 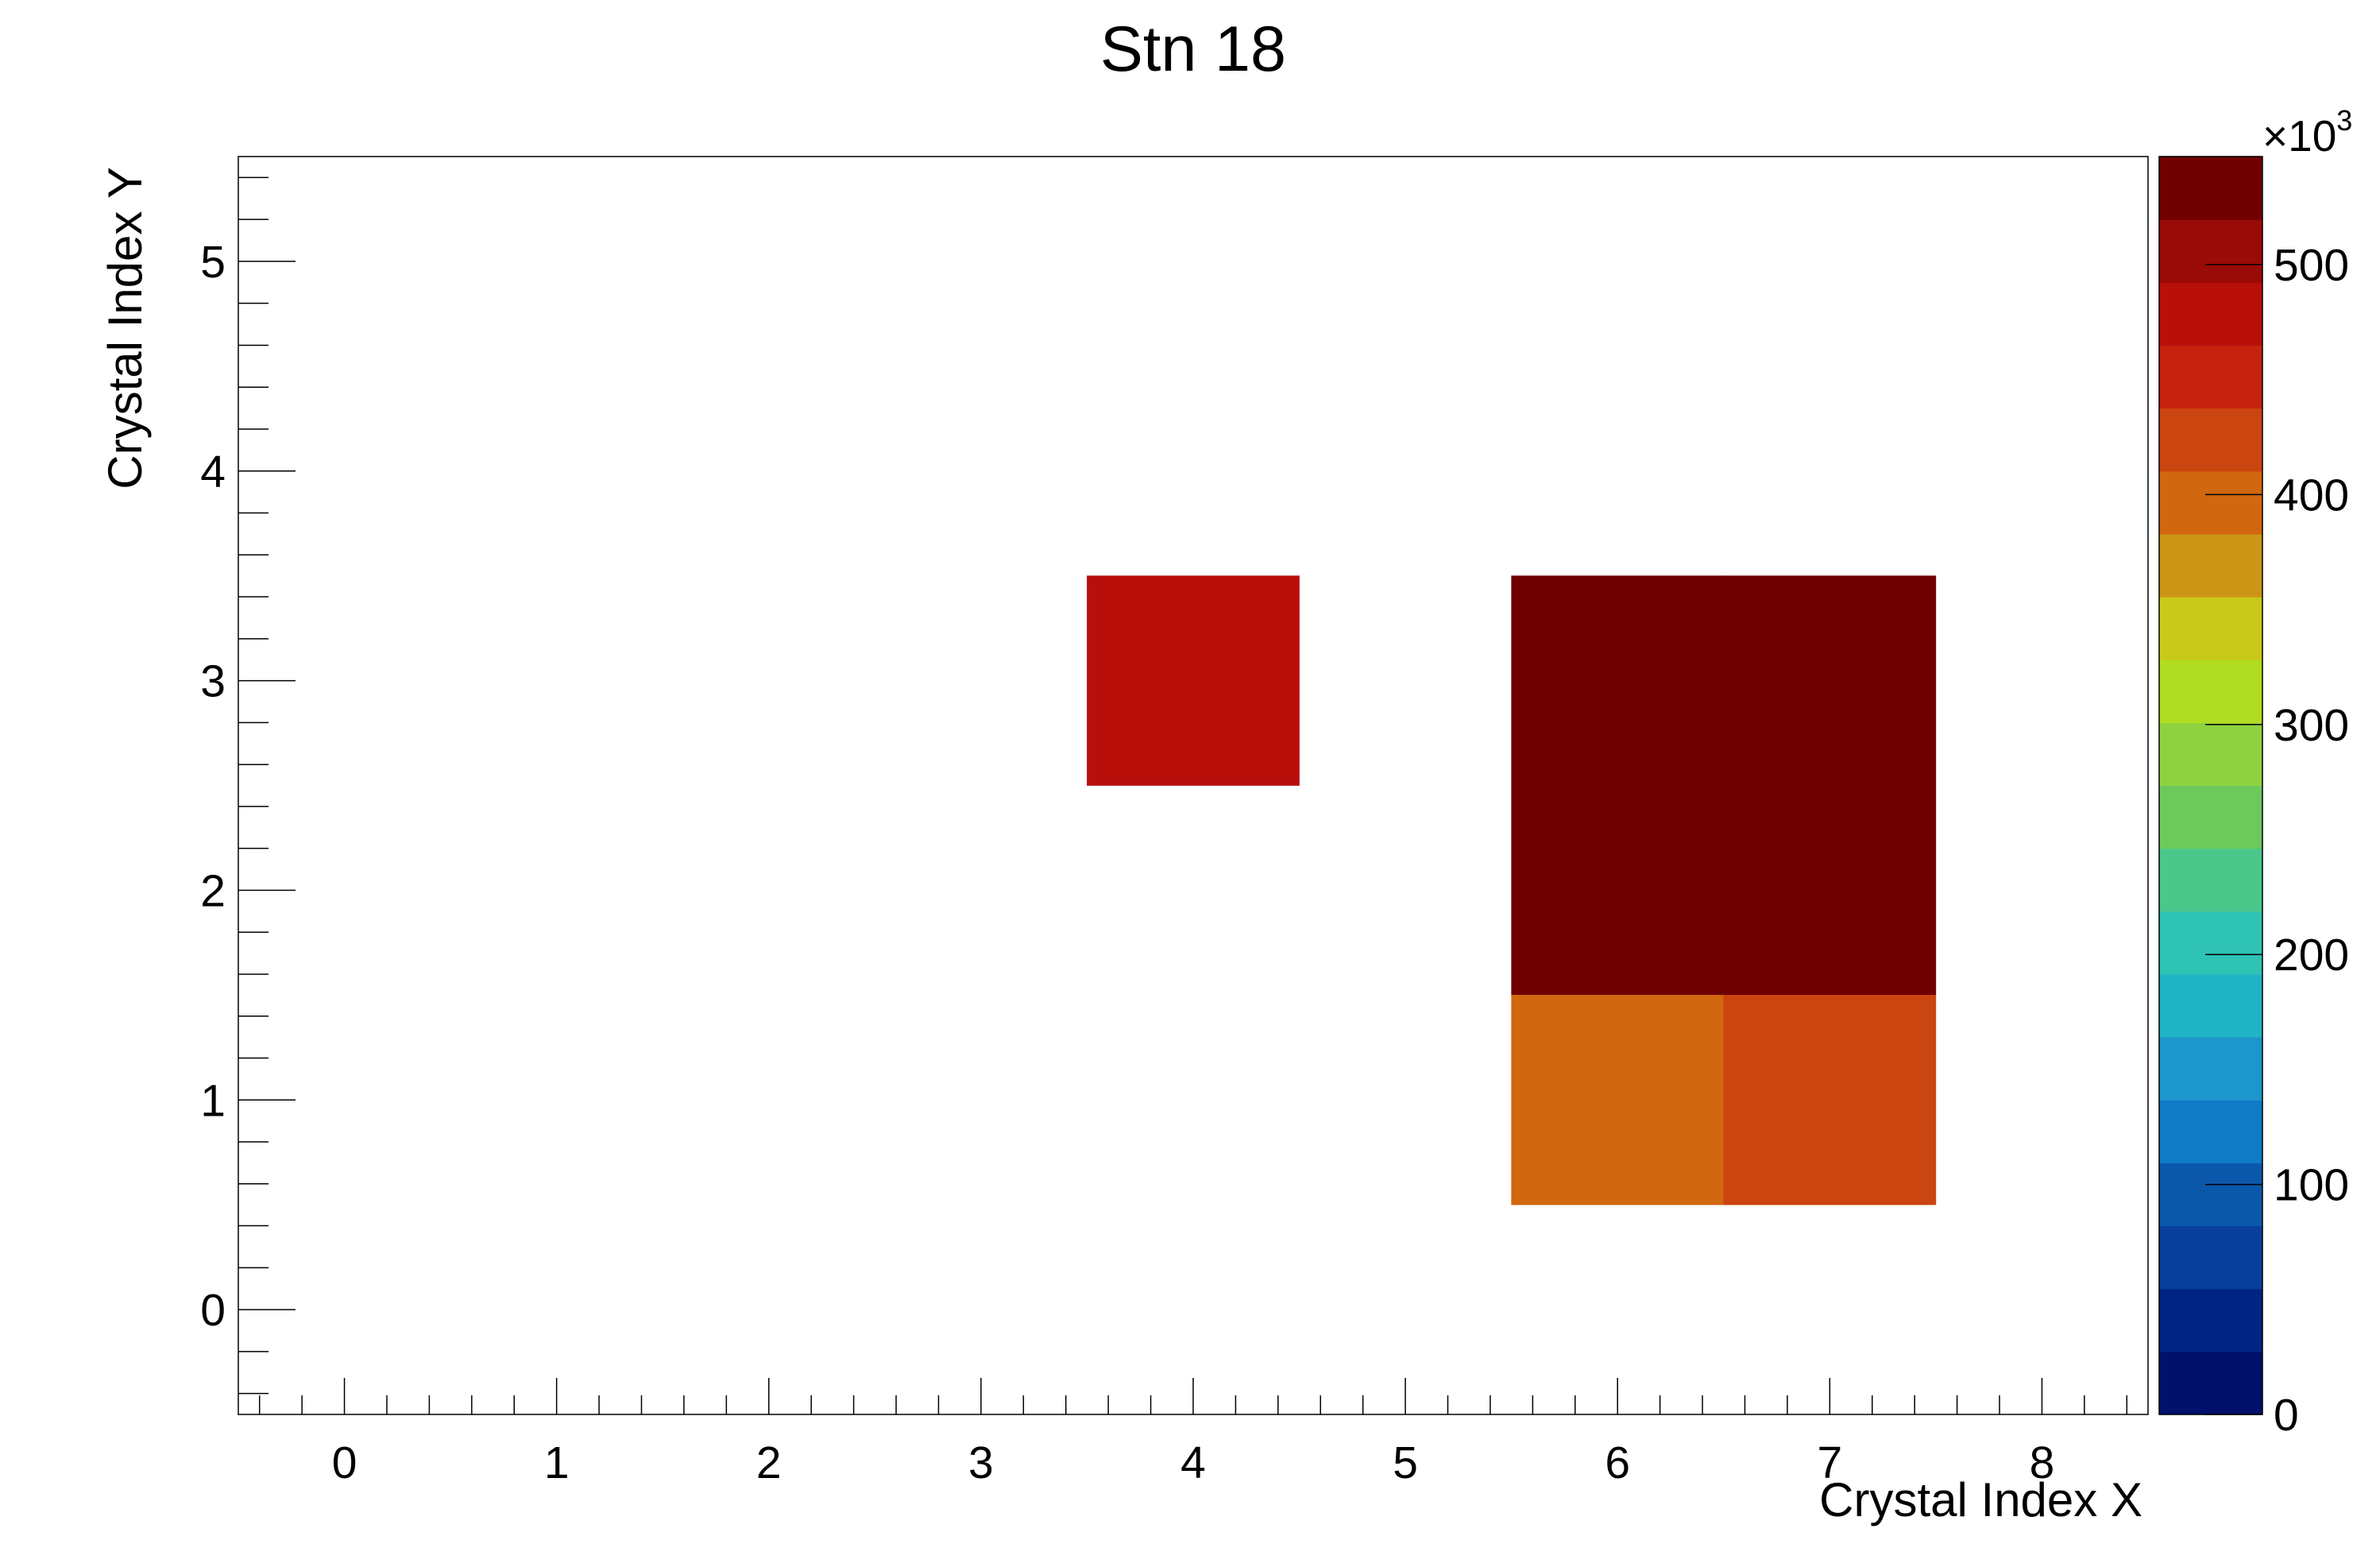 What do you see at coordinates (2286, 1415) in the screenshot?
I see `colorbar-tick-label: 0` at bounding box center [2286, 1415].